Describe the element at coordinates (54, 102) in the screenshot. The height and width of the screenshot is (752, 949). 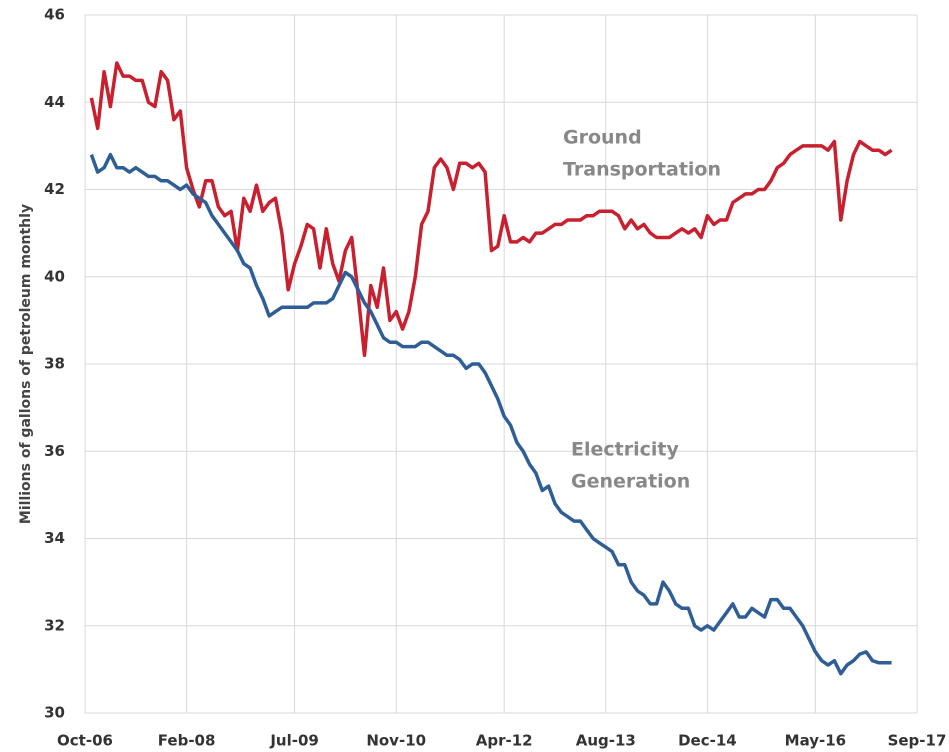
I see `y-tick-label: 44` at that location.